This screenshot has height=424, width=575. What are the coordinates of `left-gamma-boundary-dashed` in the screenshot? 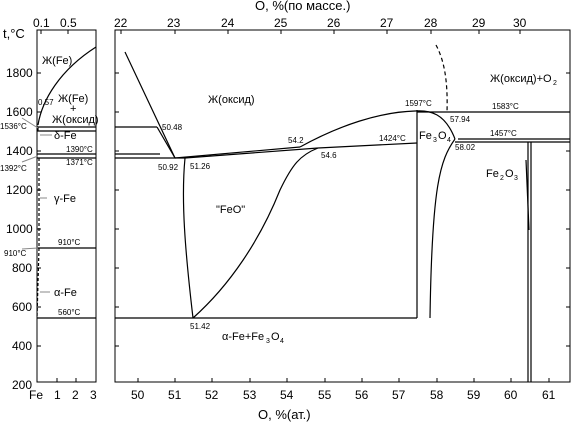 It's located at (38, 238).